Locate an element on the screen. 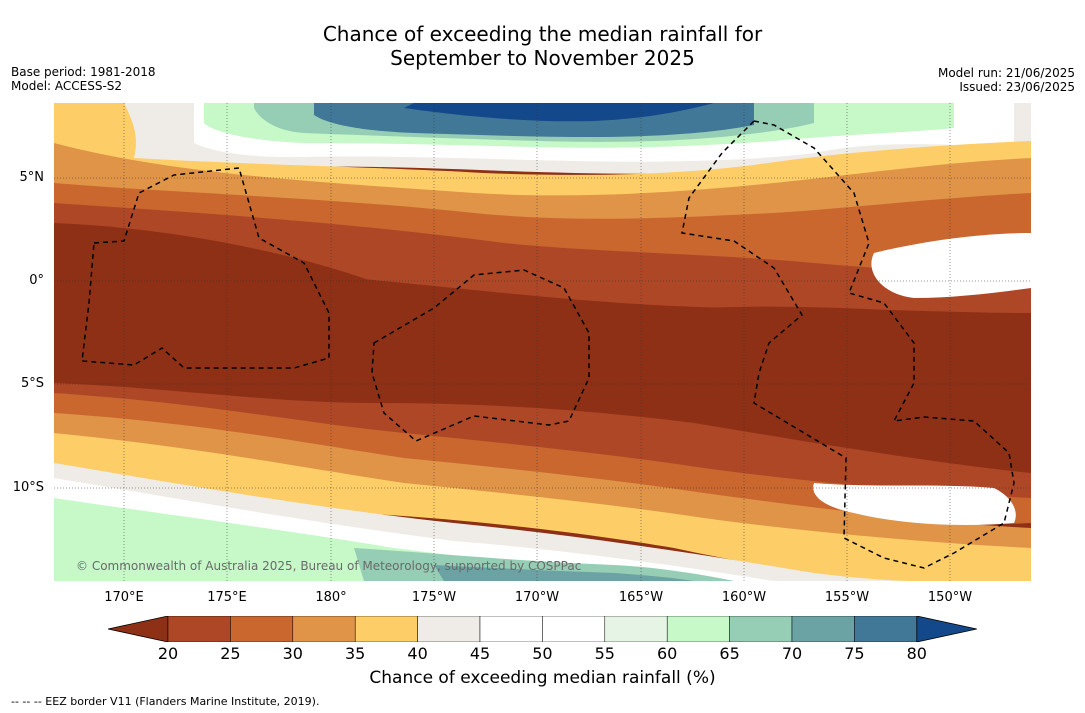 This screenshot has height=713, width=1085. colorbar-extend-high is located at coordinates (946, 629).